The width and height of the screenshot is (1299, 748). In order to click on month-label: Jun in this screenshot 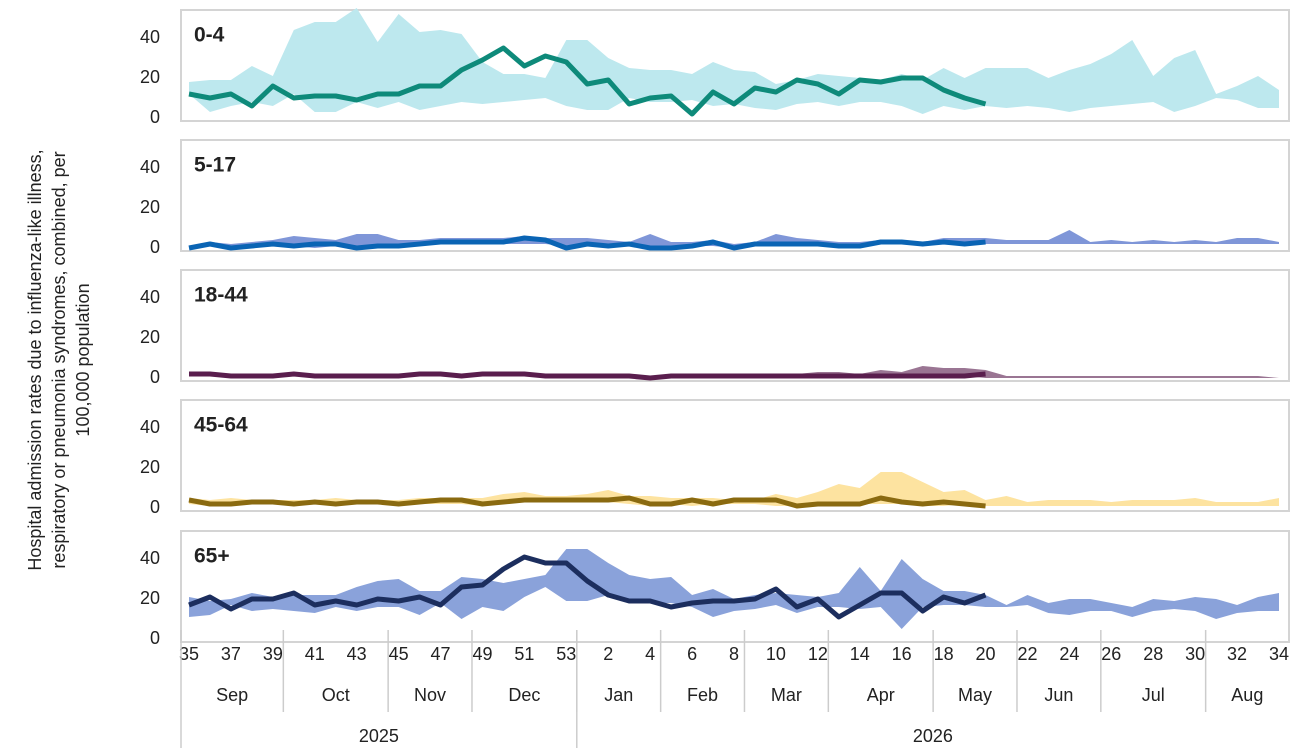, I will do `click(1058, 695)`.